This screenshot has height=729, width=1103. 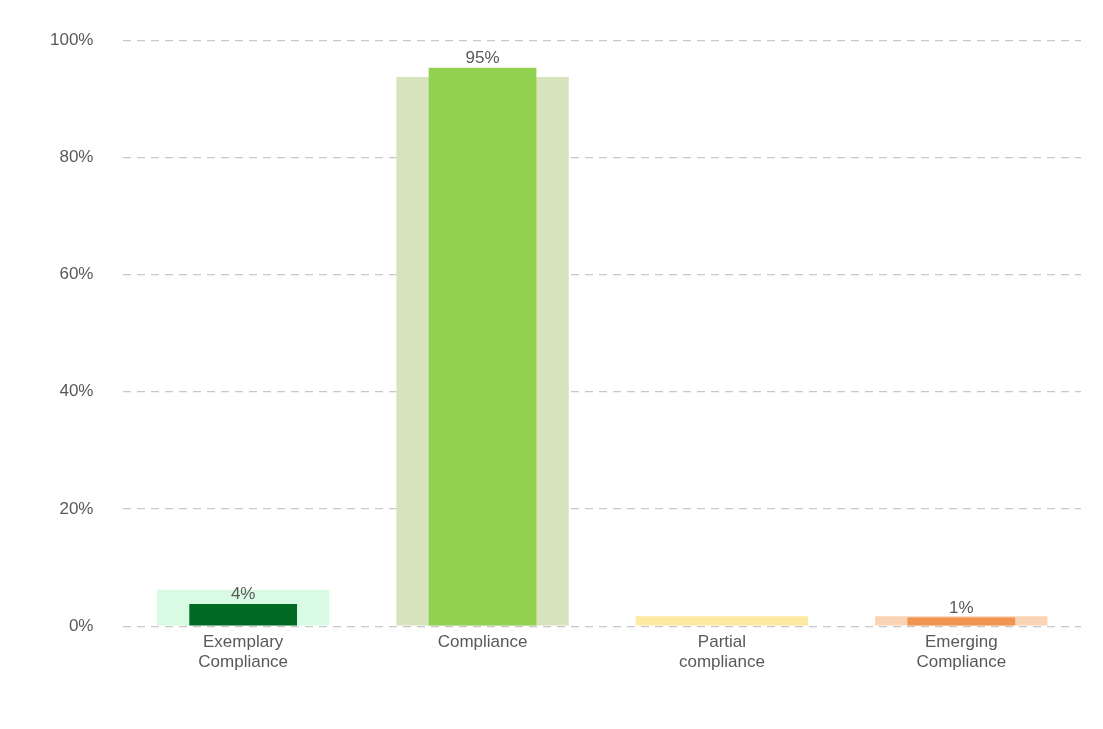 I want to click on data-label: 4%, so click(x=243, y=594).